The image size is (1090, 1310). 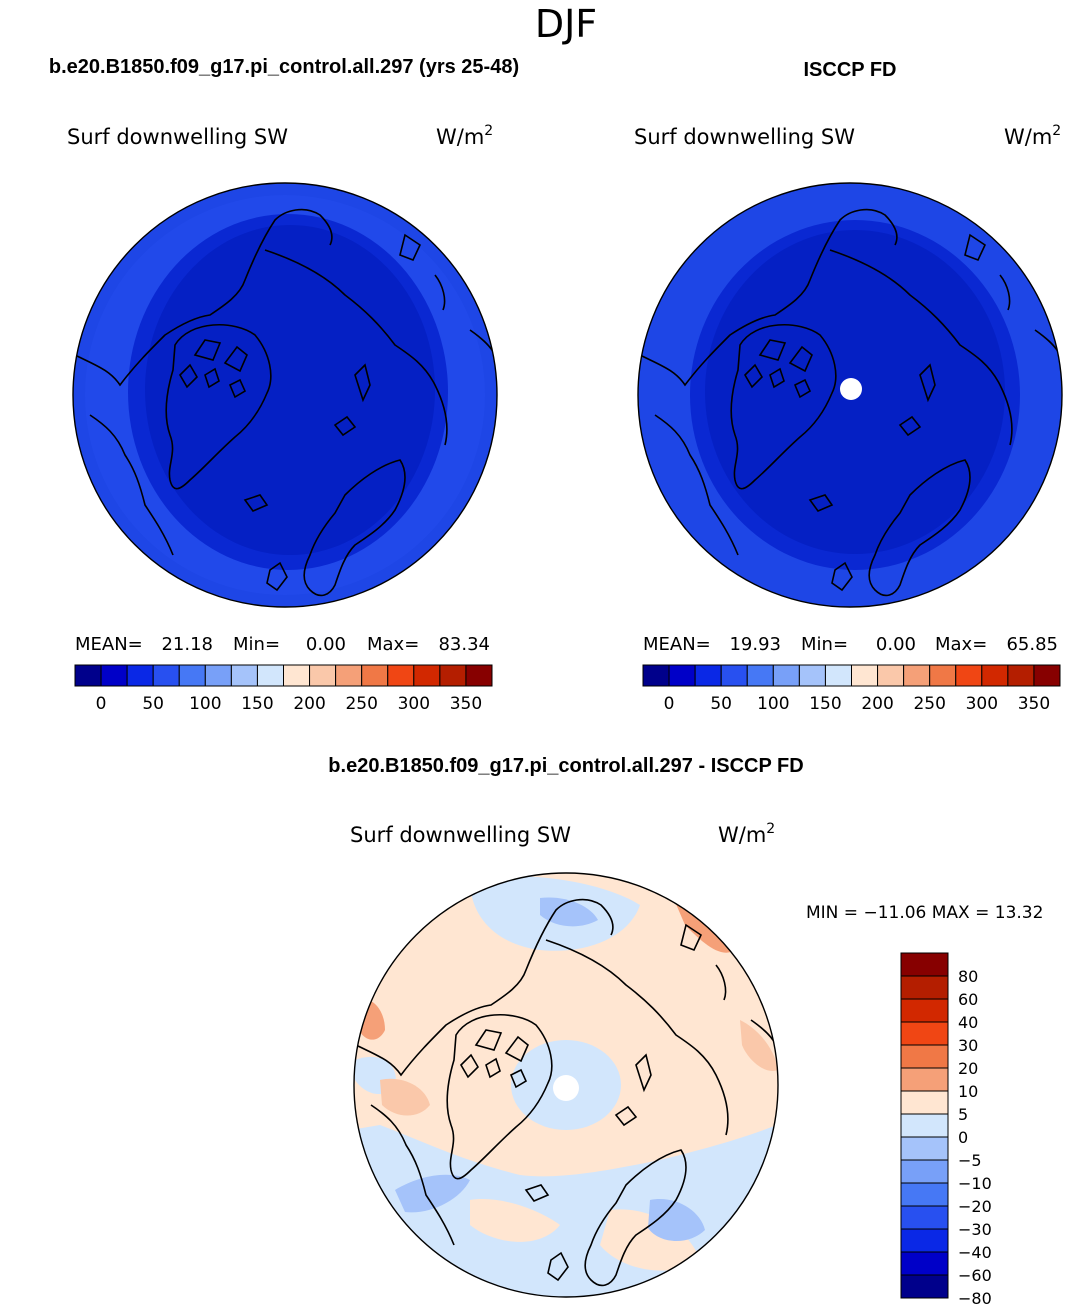 What do you see at coordinates (975, 1298) in the screenshot?
I see `diff-colorbar-level-label: −80` at bounding box center [975, 1298].